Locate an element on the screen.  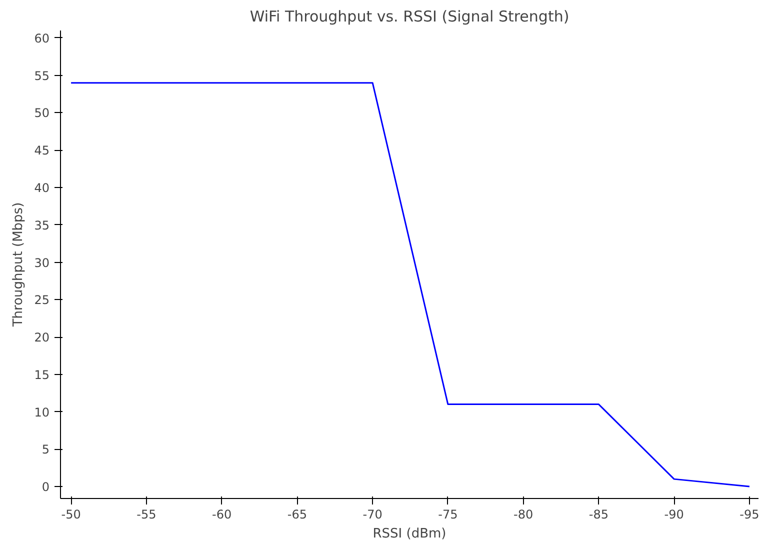
y-tick-label: 5 is located at coordinates (46, 449).